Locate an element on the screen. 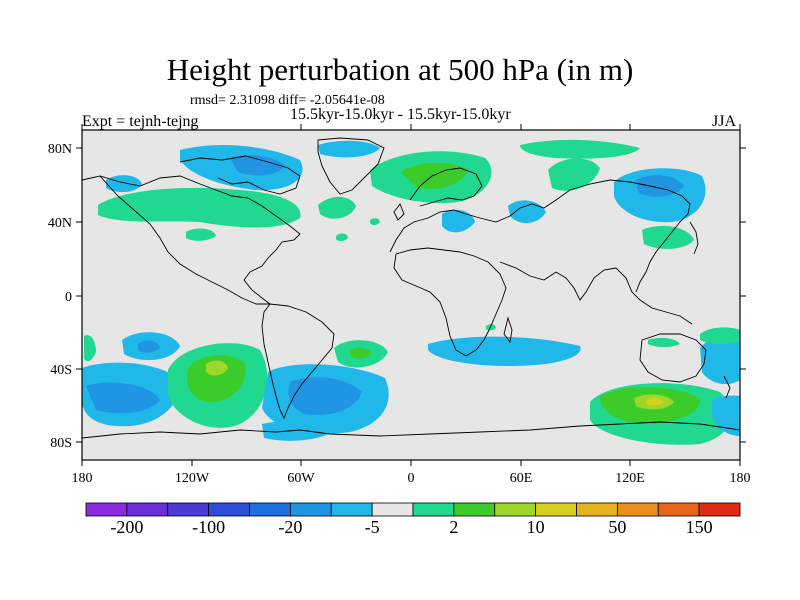 This screenshot has width=800, height=600. coast-madagascar is located at coordinates (508, 330).